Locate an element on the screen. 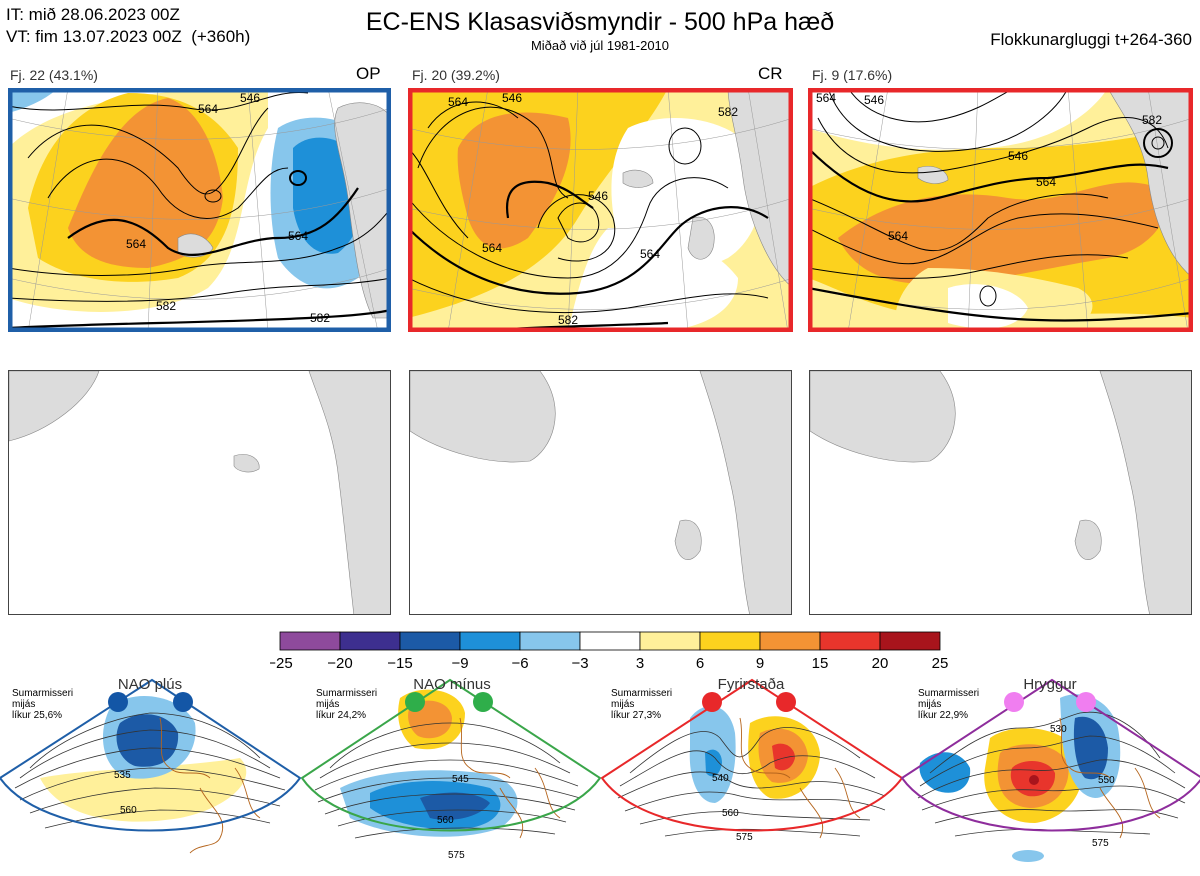  colorbar-tick-label: 6 is located at coordinates (700, 663).